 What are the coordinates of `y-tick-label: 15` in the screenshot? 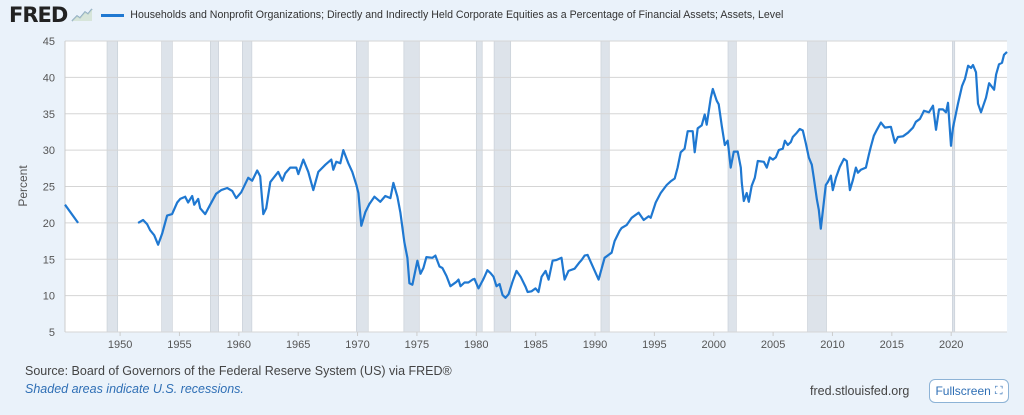 It's located at (49, 260).